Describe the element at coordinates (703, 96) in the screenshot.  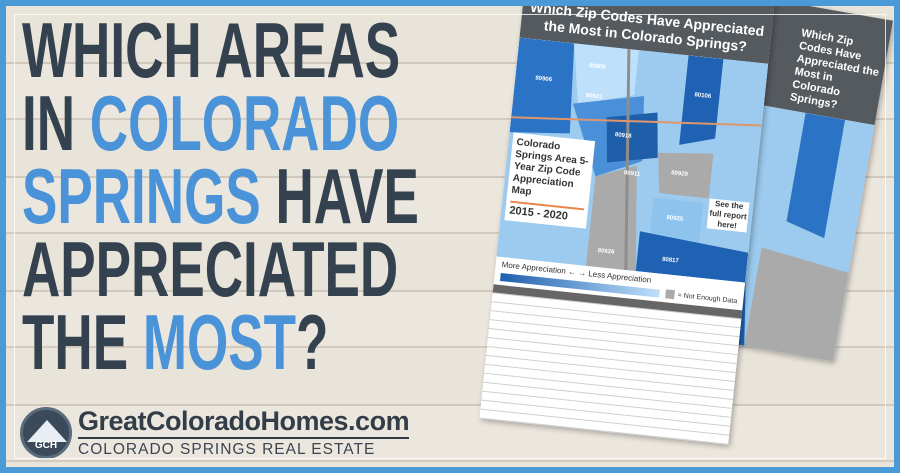
I see `zip-label: 80106` at that location.